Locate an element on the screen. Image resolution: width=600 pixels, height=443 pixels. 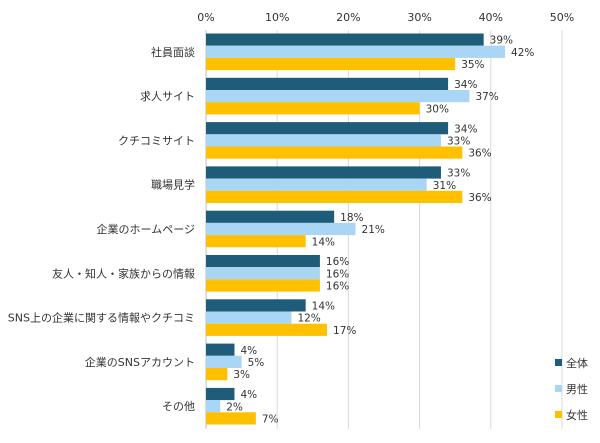
data-label: 17% is located at coordinates (344, 331).